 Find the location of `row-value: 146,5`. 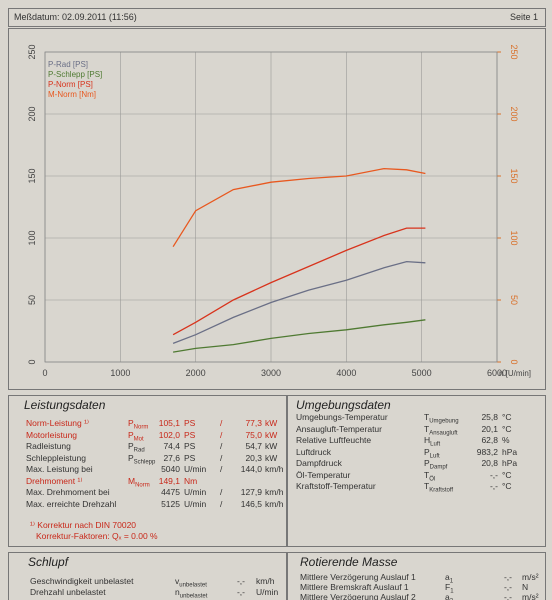

row-value: 146,5 is located at coordinates (251, 503).